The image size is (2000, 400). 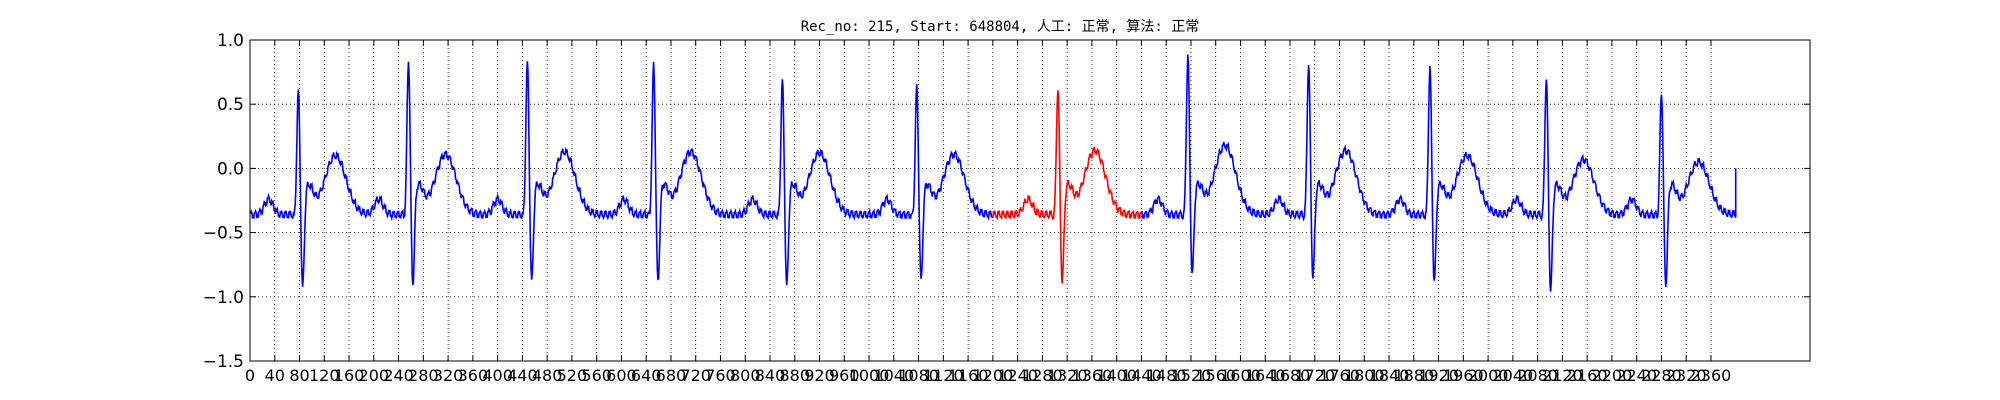 What do you see at coordinates (547, 375) in the screenshot?
I see `x-tick-label: 480` at bounding box center [547, 375].